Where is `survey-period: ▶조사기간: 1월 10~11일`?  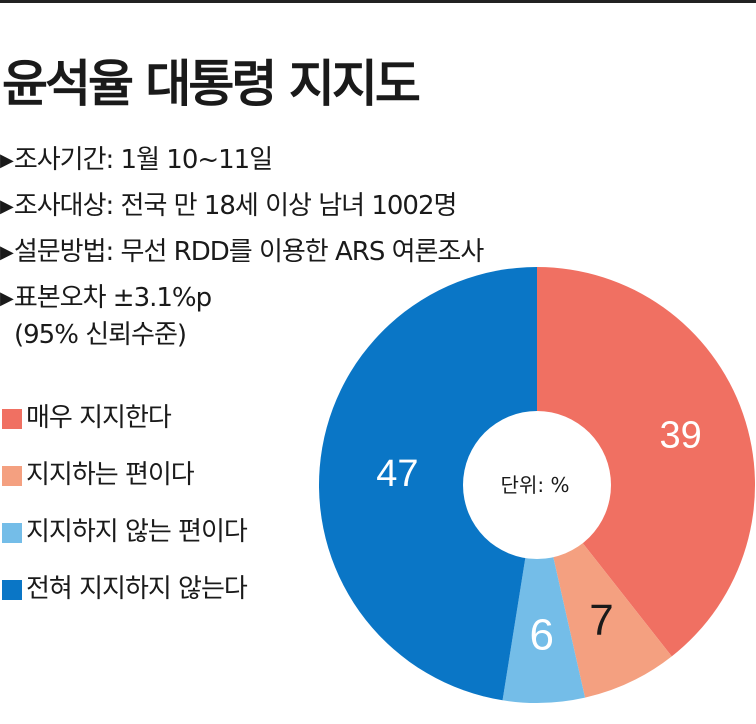 survey-period: ▶조사기간: 1월 10~11일 is located at coordinates (241, 160).